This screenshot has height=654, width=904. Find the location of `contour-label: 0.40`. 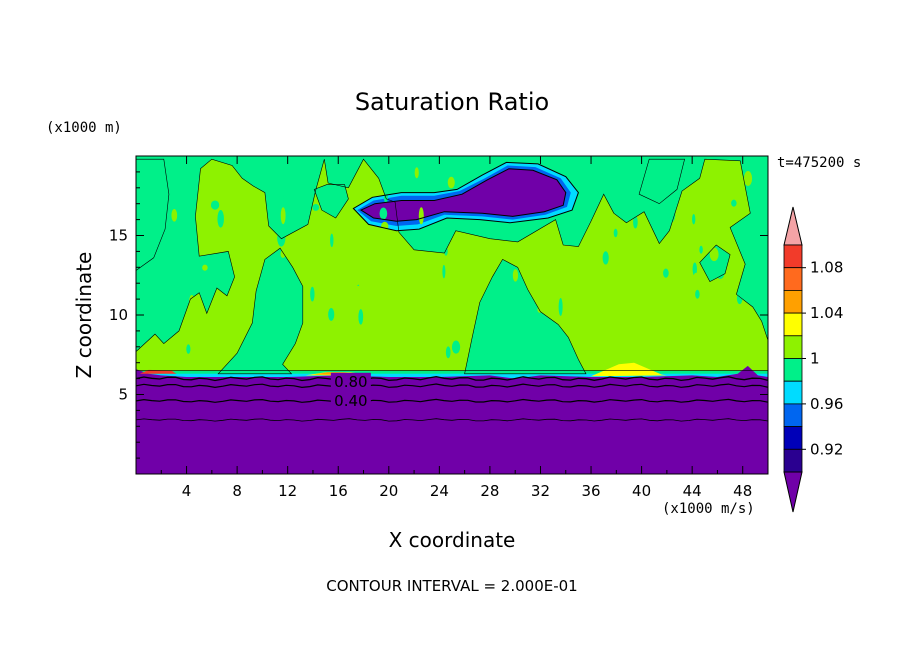

contour-label: 0.40 is located at coordinates (350, 401).